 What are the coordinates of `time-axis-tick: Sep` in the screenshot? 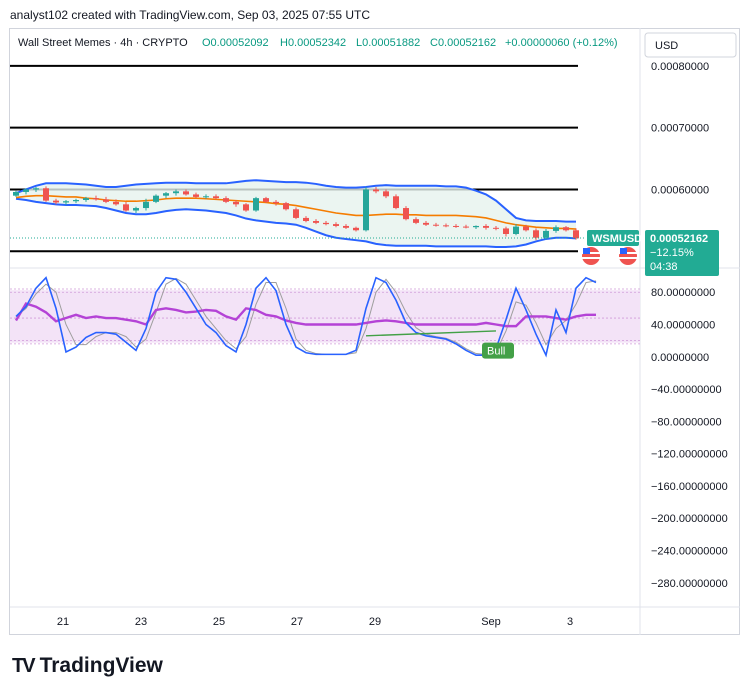 It's located at (491, 622).